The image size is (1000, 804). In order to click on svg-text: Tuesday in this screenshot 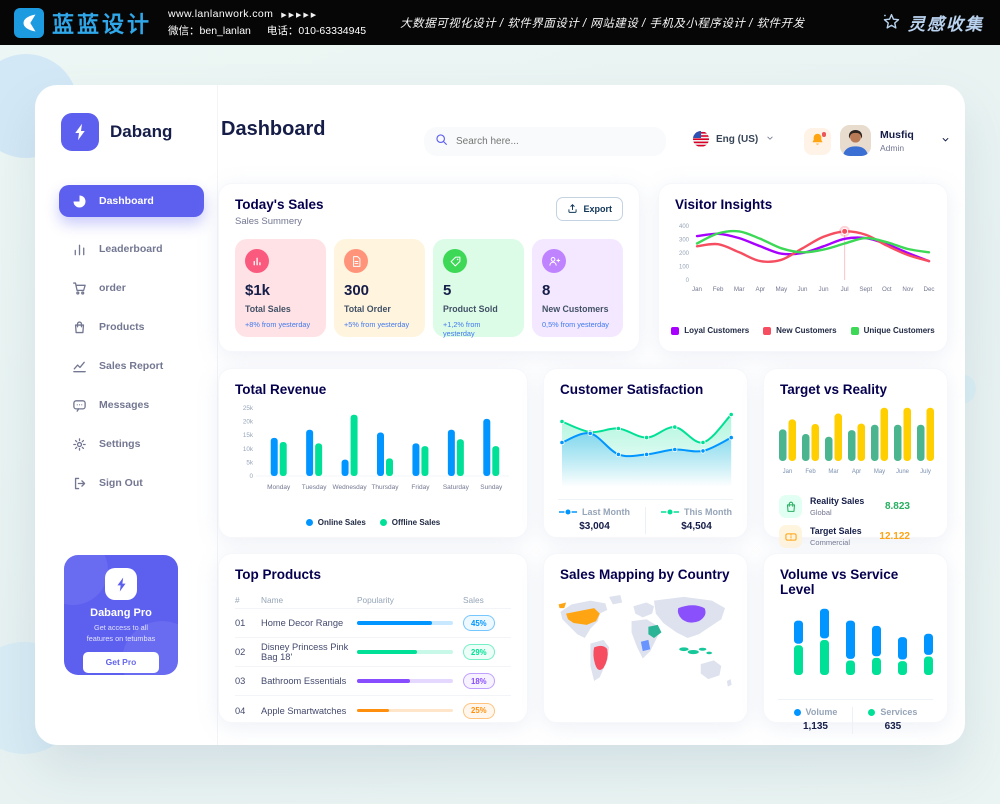, I will do `click(314, 487)`.